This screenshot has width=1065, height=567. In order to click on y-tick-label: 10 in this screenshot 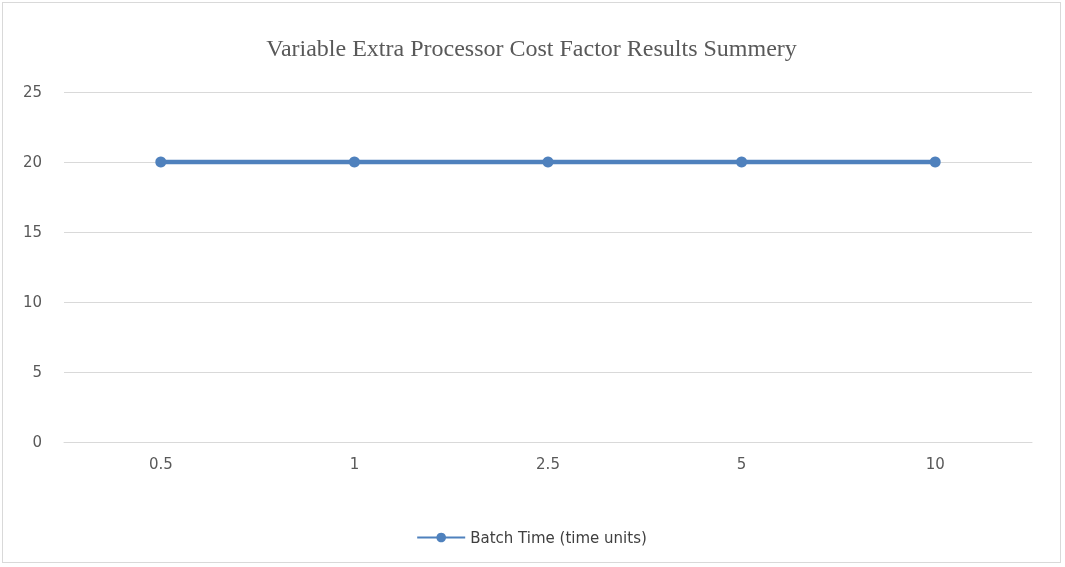, I will do `click(32, 302)`.